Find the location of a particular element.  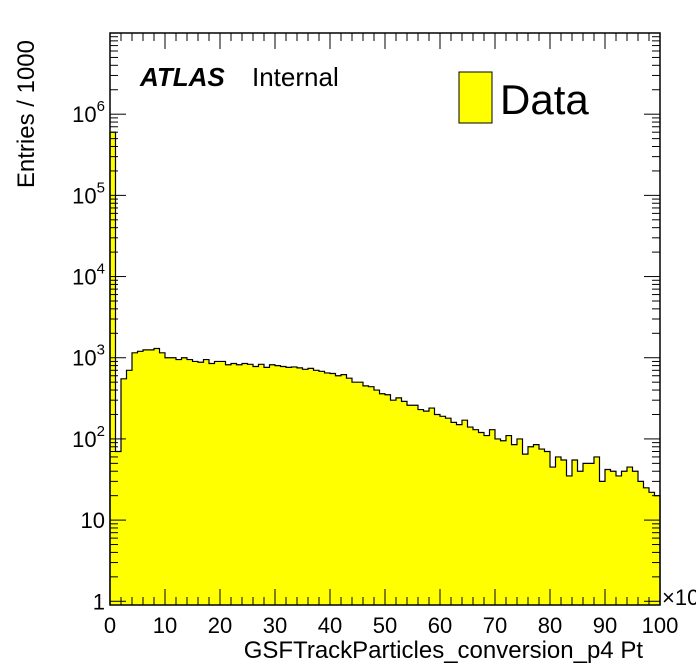

y-tick-label: 10 is located at coordinates (93, 520).